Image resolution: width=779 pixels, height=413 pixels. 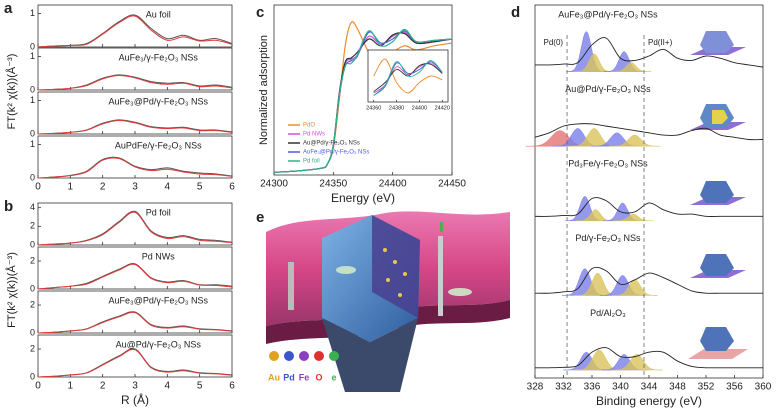 What do you see at coordinates (260, 12) in the screenshot?
I see `panel-label: c` at bounding box center [260, 12].